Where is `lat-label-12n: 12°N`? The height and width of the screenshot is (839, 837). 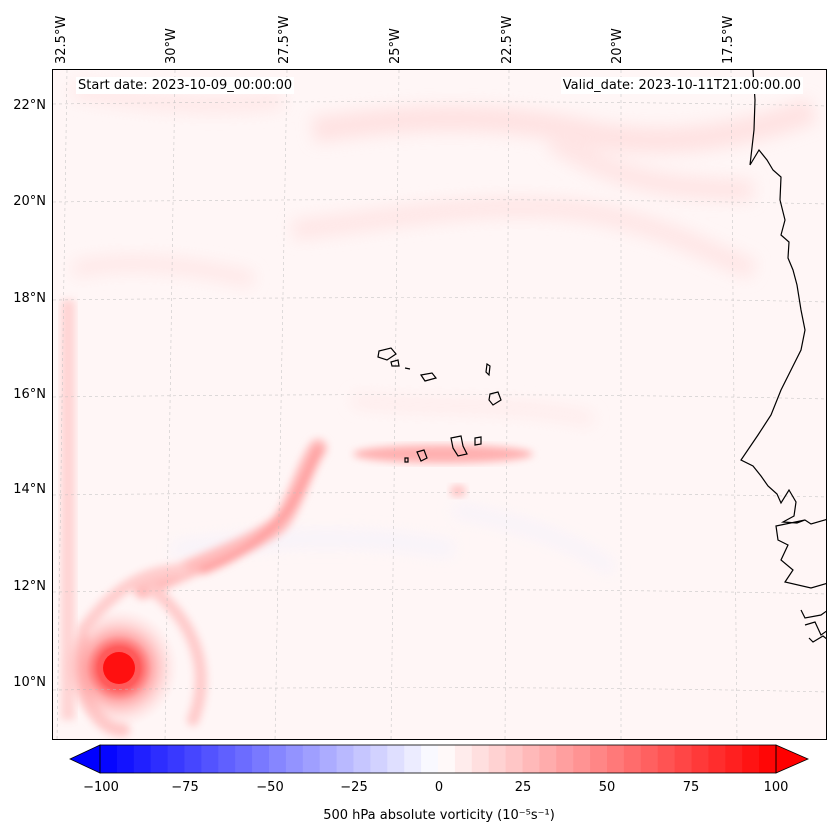
lat-label-12n: 12°N is located at coordinates (29, 586).